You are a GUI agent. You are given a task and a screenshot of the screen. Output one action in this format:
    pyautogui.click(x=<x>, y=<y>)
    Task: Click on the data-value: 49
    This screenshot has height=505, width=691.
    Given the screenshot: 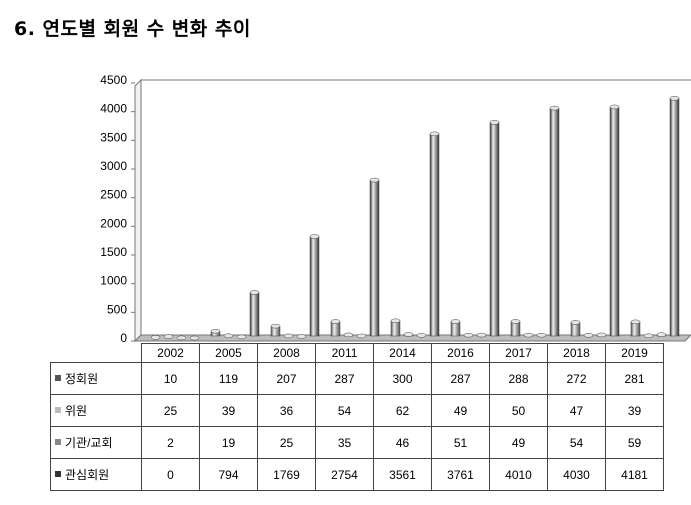 What is the action you would take?
    pyautogui.click(x=460, y=410)
    